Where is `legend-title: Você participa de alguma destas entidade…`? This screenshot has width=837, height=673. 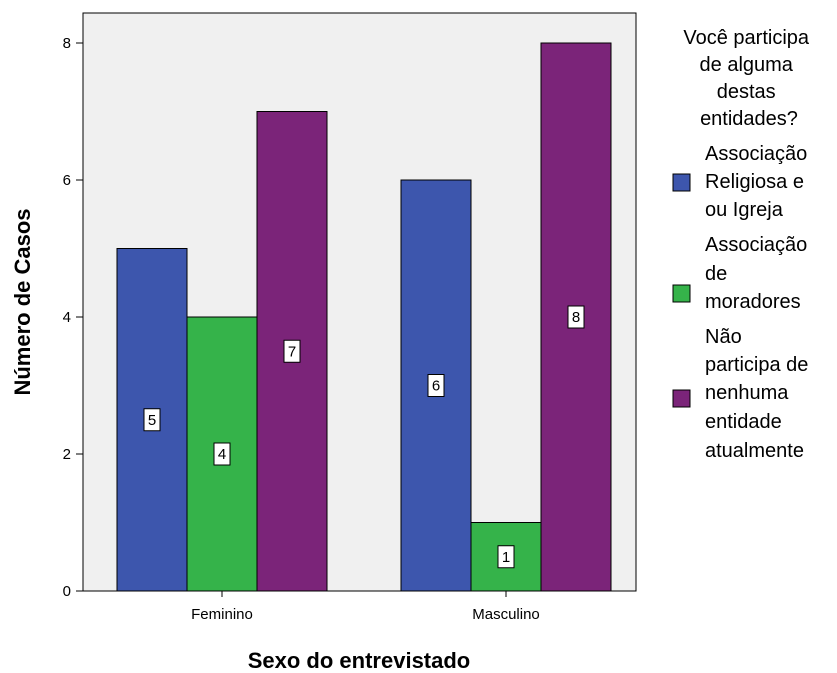 legend-title: Você participa de alguma destas entidade… is located at coordinates (748, 78).